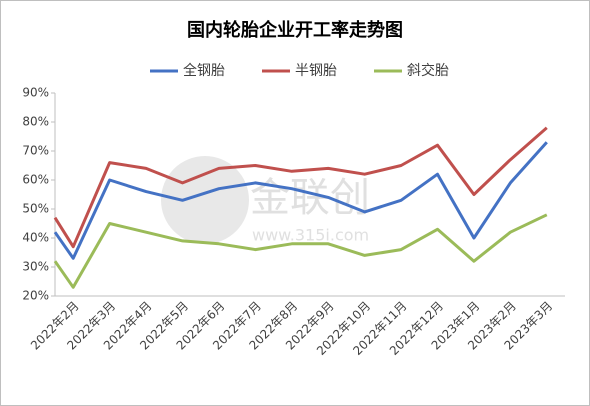 This screenshot has width=590, height=406. What do you see at coordinates (35, 238) in the screenshot?
I see `y-tick-label: 40%` at bounding box center [35, 238].